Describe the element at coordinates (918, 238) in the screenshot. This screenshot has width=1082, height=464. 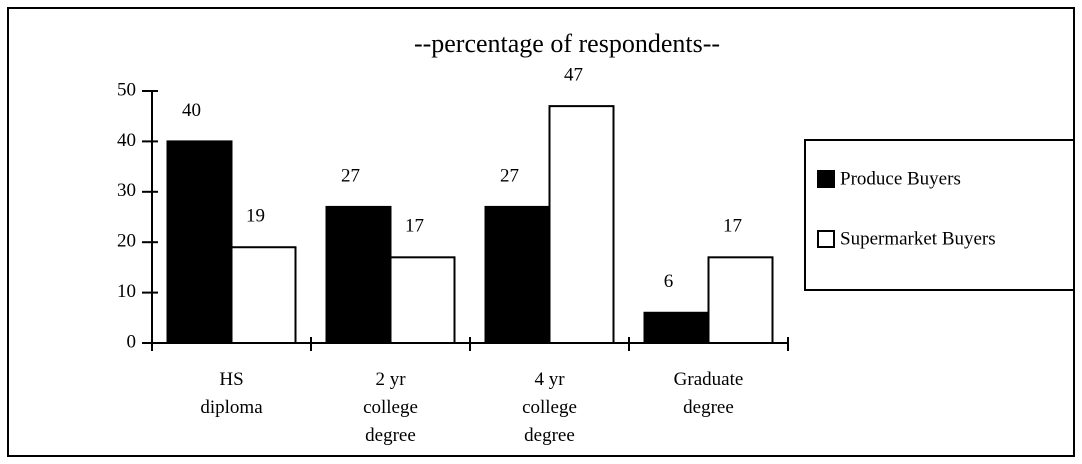
I see `legend-label: Supermarket Buyers` at that location.